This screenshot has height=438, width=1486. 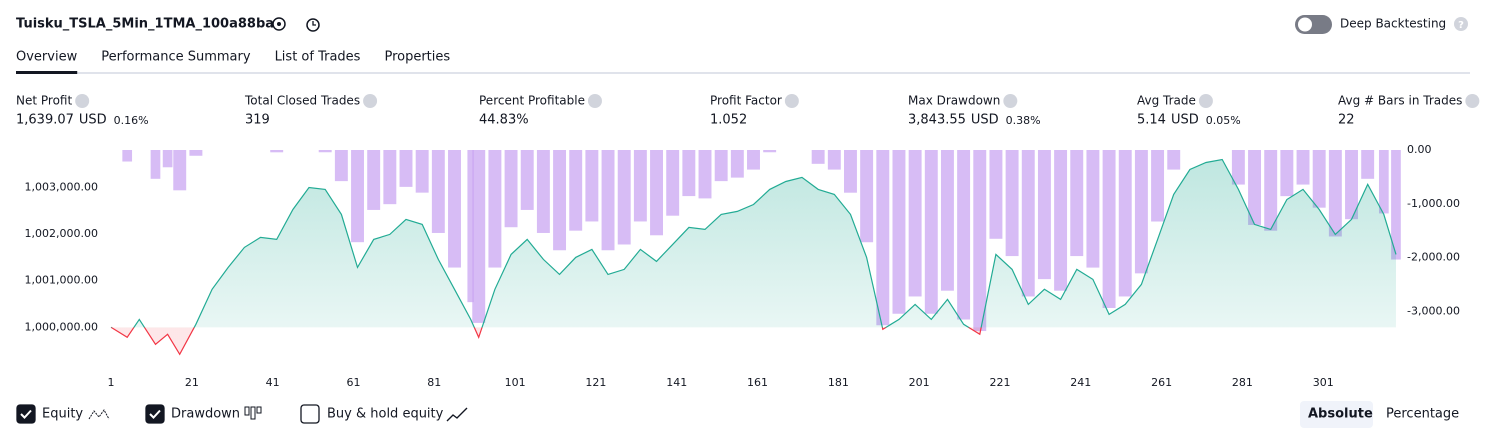 What do you see at coordinates (279, 24) in the screenshot?
I see `settings-icon` at bounding box center [279, 24].